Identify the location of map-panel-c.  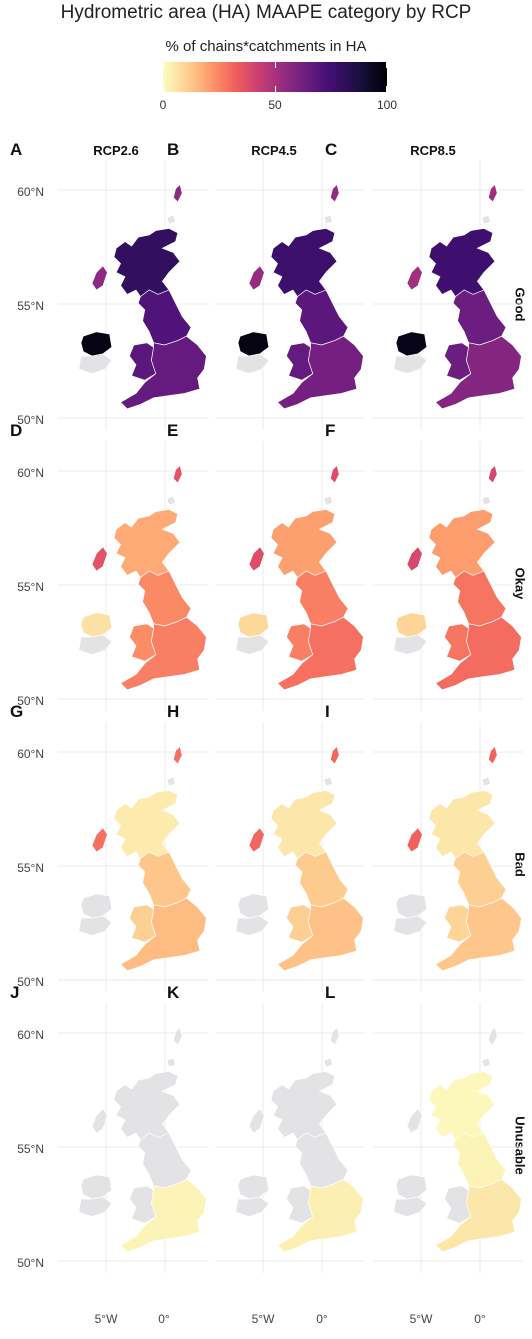
(448, 295).